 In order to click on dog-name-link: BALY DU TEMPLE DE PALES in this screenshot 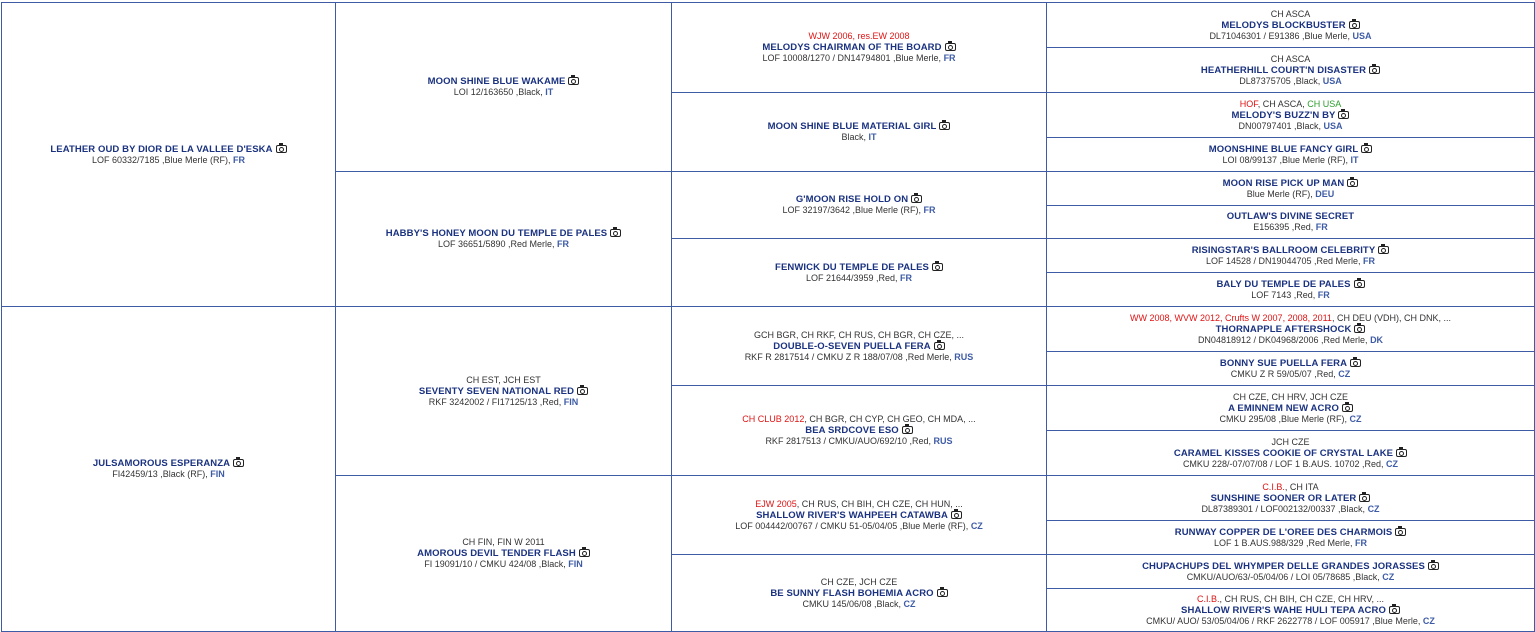, I will do `click(1283, 284)`.